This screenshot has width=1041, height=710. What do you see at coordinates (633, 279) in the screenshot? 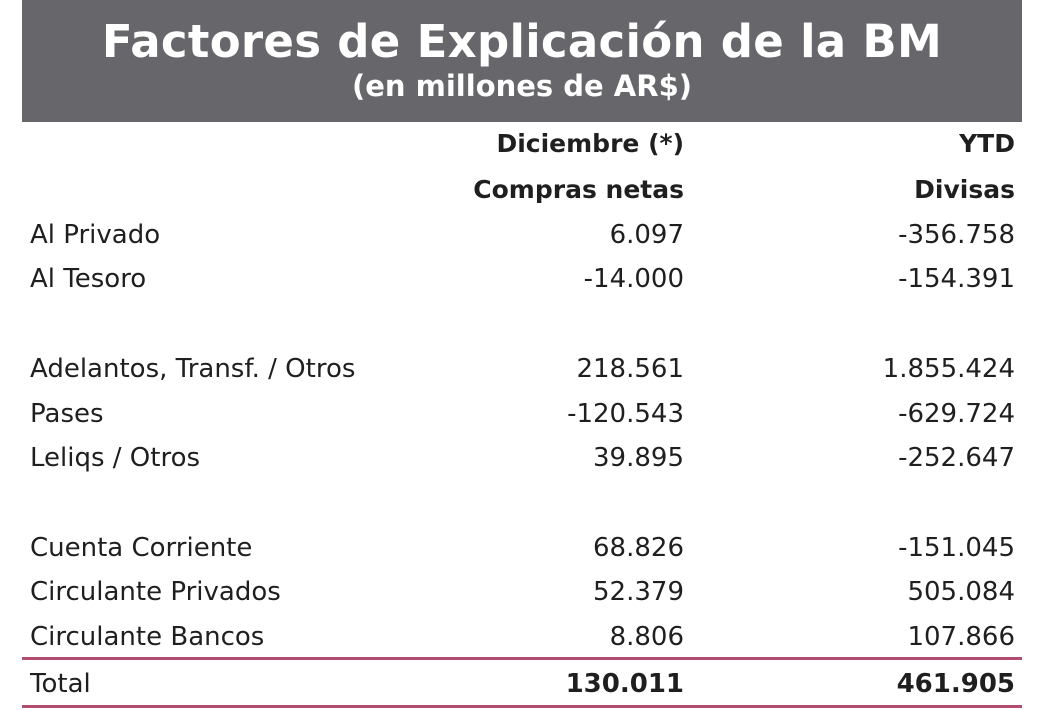
I see `row-value-diciembre: -14.000` at bounding box center [633, 279].